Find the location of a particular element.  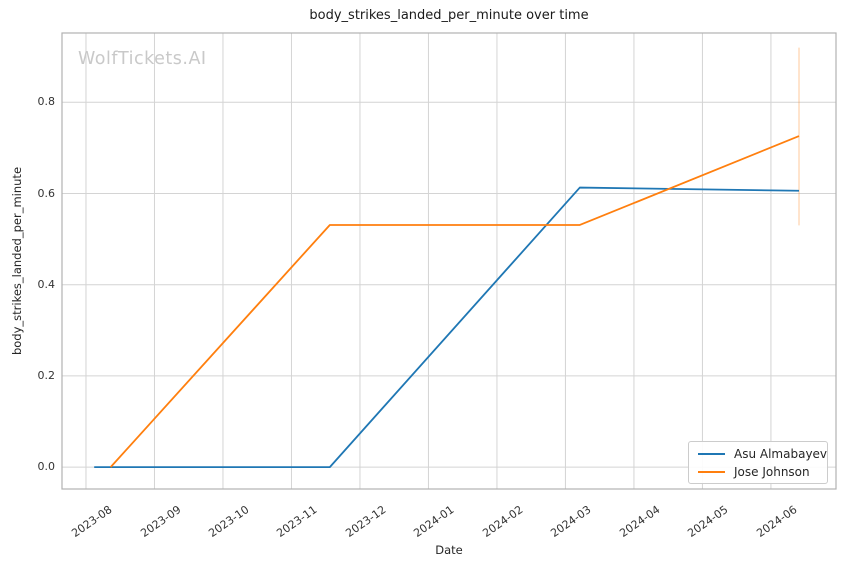

legend-label: Asu Almabayev is located at coordinates (781, 453).